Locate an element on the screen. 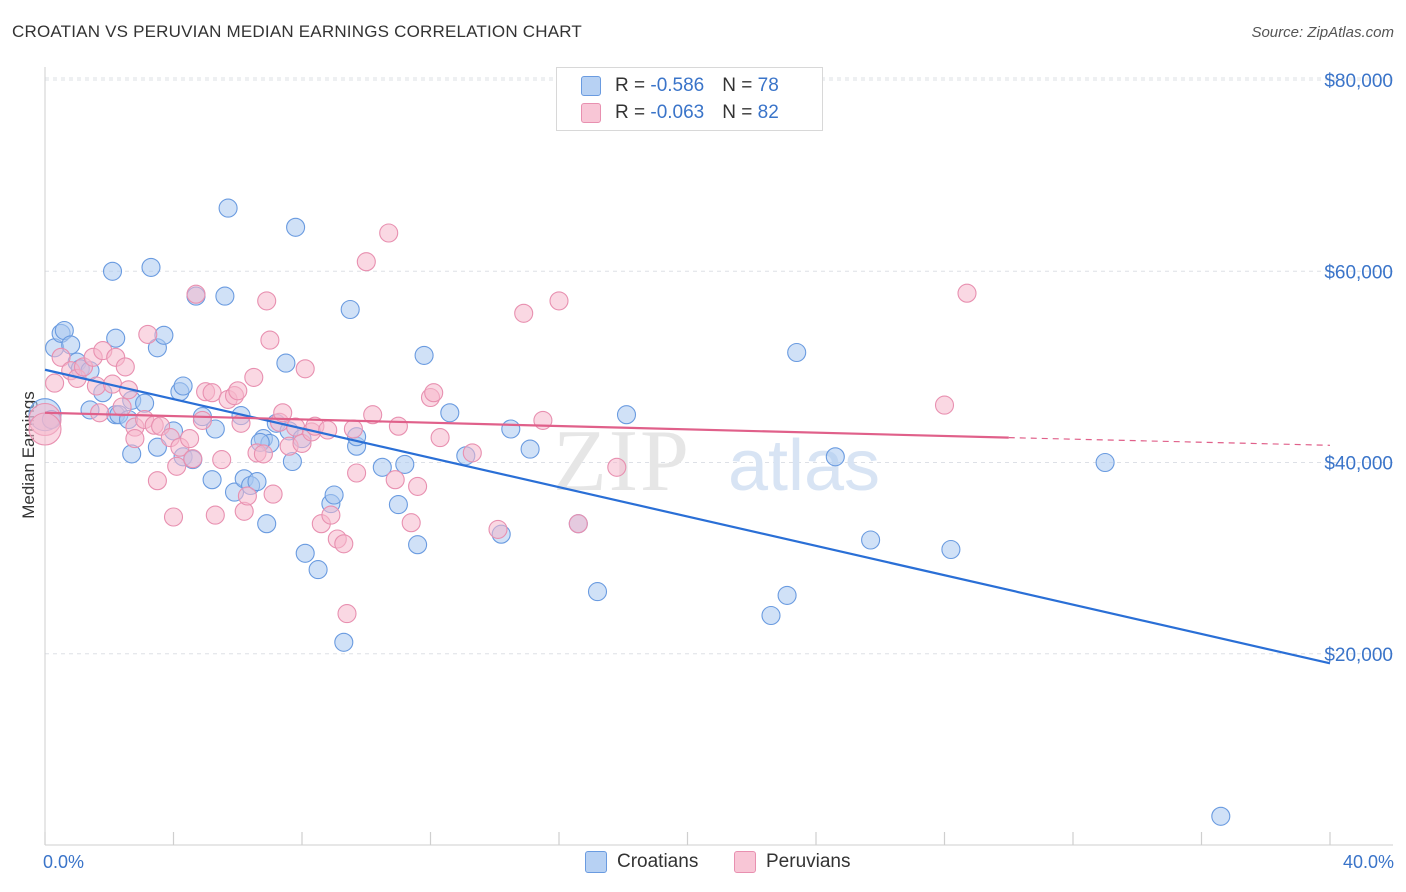  source-label: Source: ZipAtlas.com is located at coordinates (1322, 32).